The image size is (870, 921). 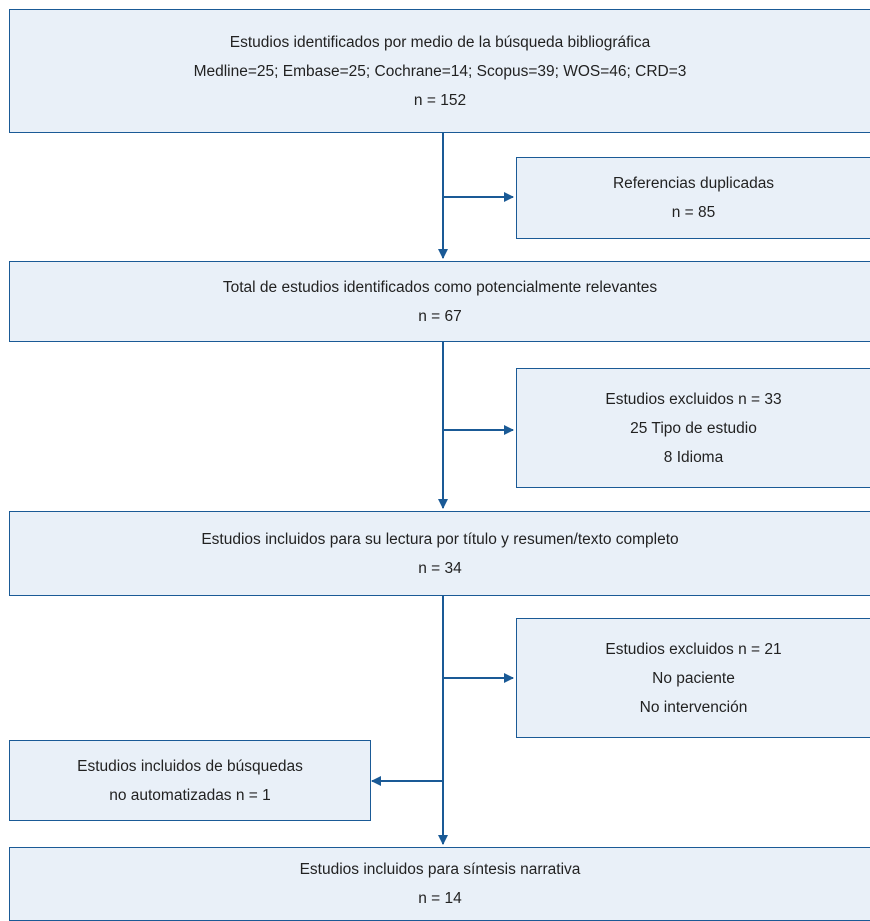 I want to click on manual-search-title: Estudios incluidos de búsquedas, so click(x=190, y=766).